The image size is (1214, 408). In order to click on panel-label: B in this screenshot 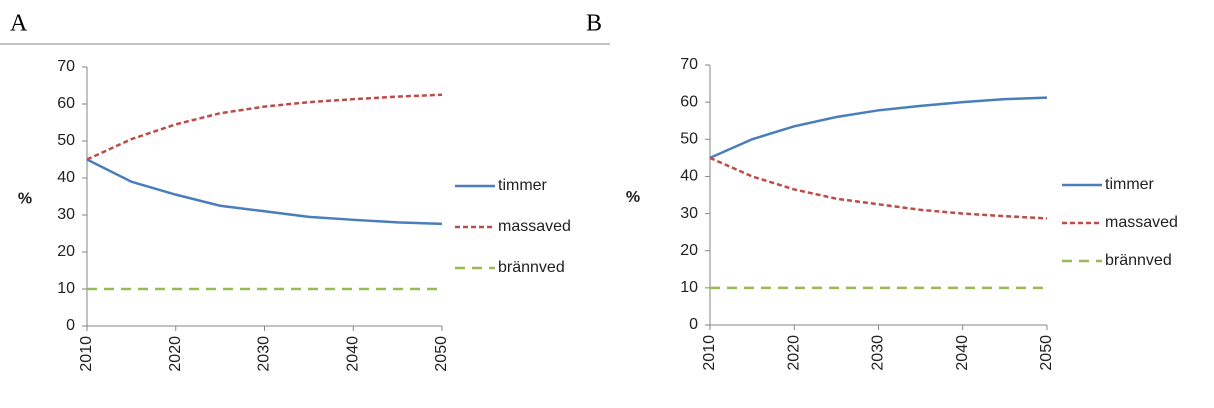, I will do `click(594, 24)`.